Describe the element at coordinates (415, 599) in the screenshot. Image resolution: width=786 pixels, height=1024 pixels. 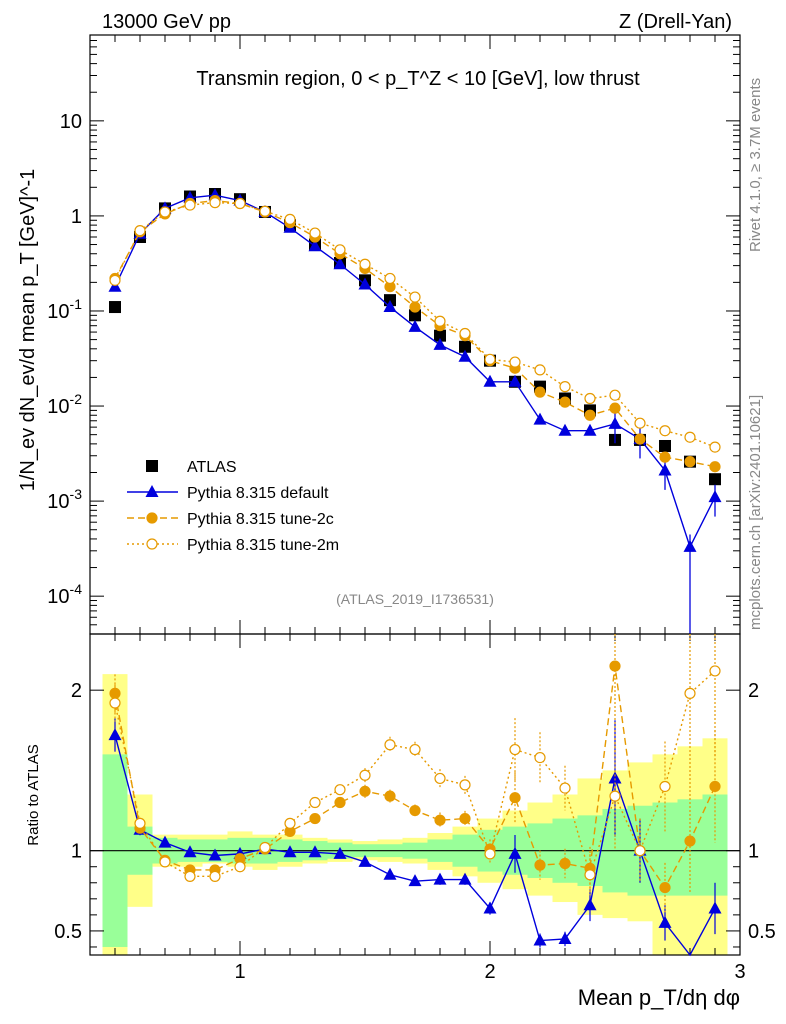
I see `analysis-id-label: (ATLAS_2019_I1736531)` at that location.